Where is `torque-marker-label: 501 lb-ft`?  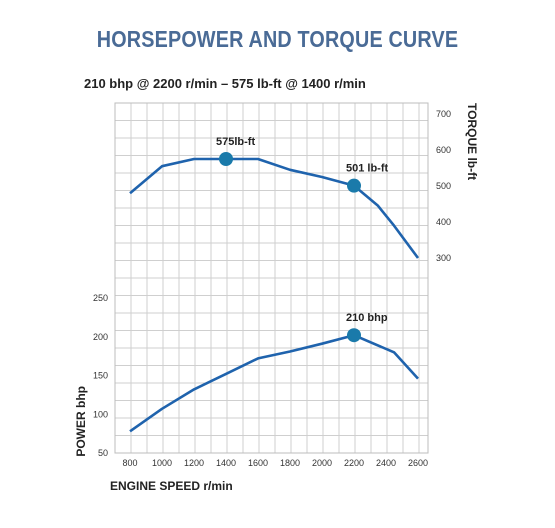 torque-marker-label: 501 lb-ft is located at coordinates (367, 169).